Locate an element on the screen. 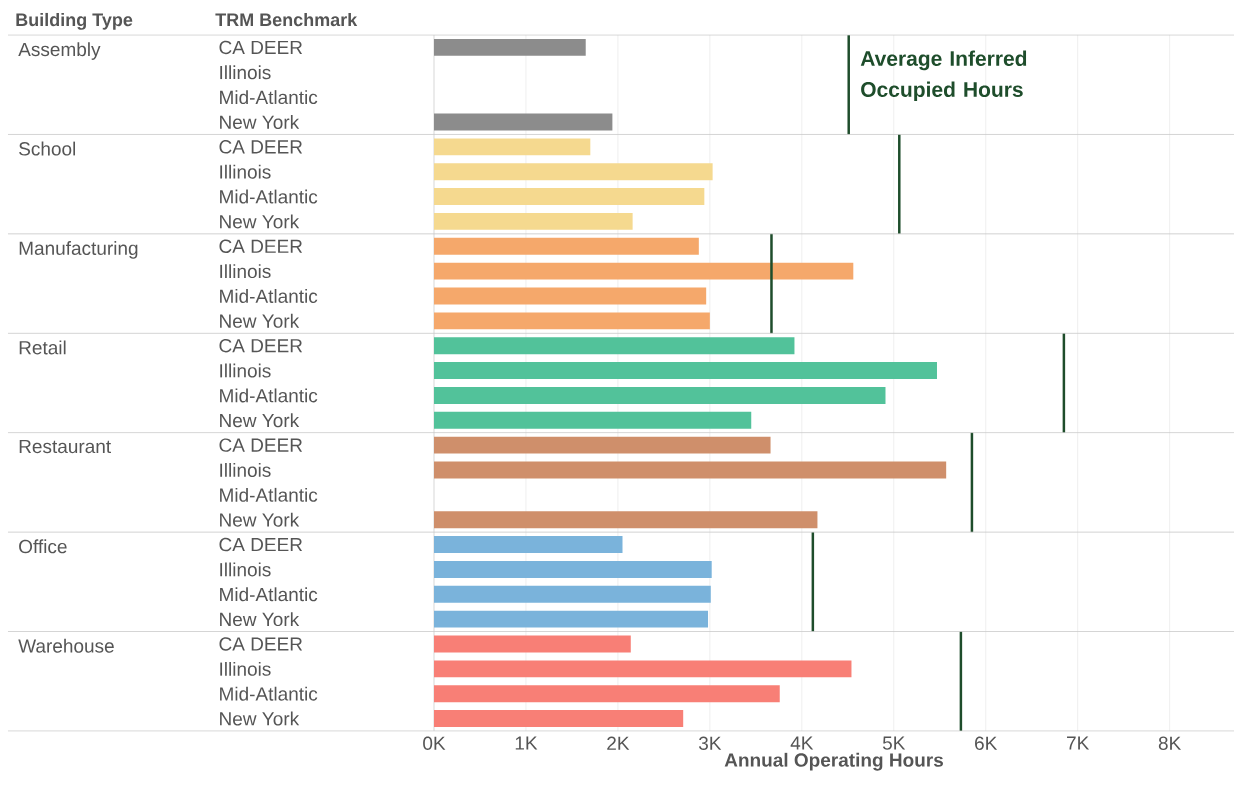 This screenshot has width=1234, height=798. ref-line-label: Average Inferred Occupied Hours is located at coordinates (943, 76).